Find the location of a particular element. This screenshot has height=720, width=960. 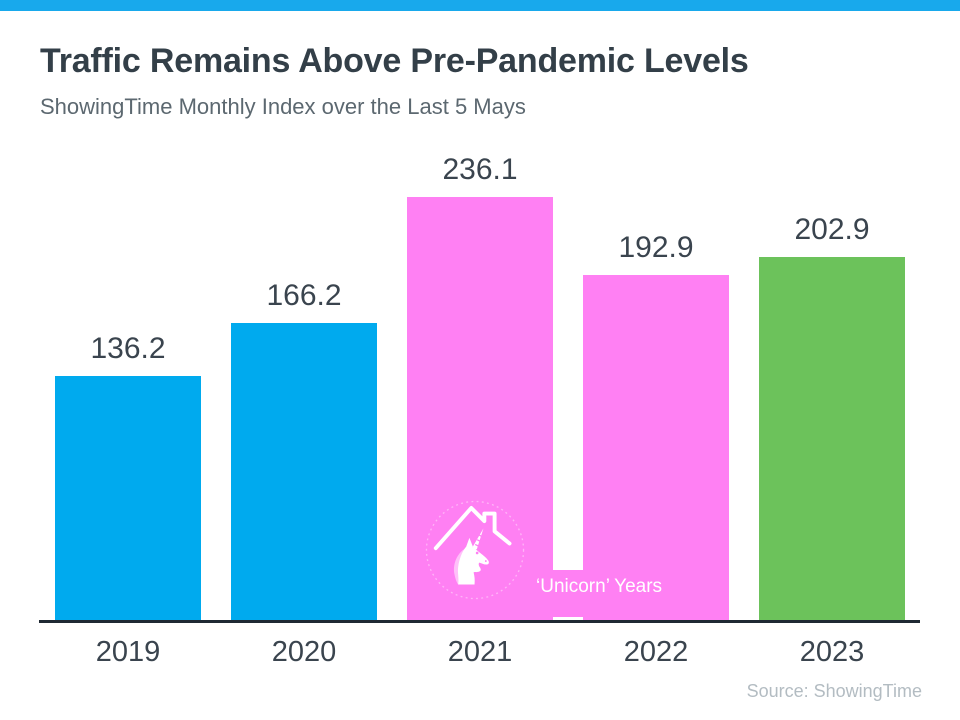

bar-2022 is located at coordinates (656, 447).